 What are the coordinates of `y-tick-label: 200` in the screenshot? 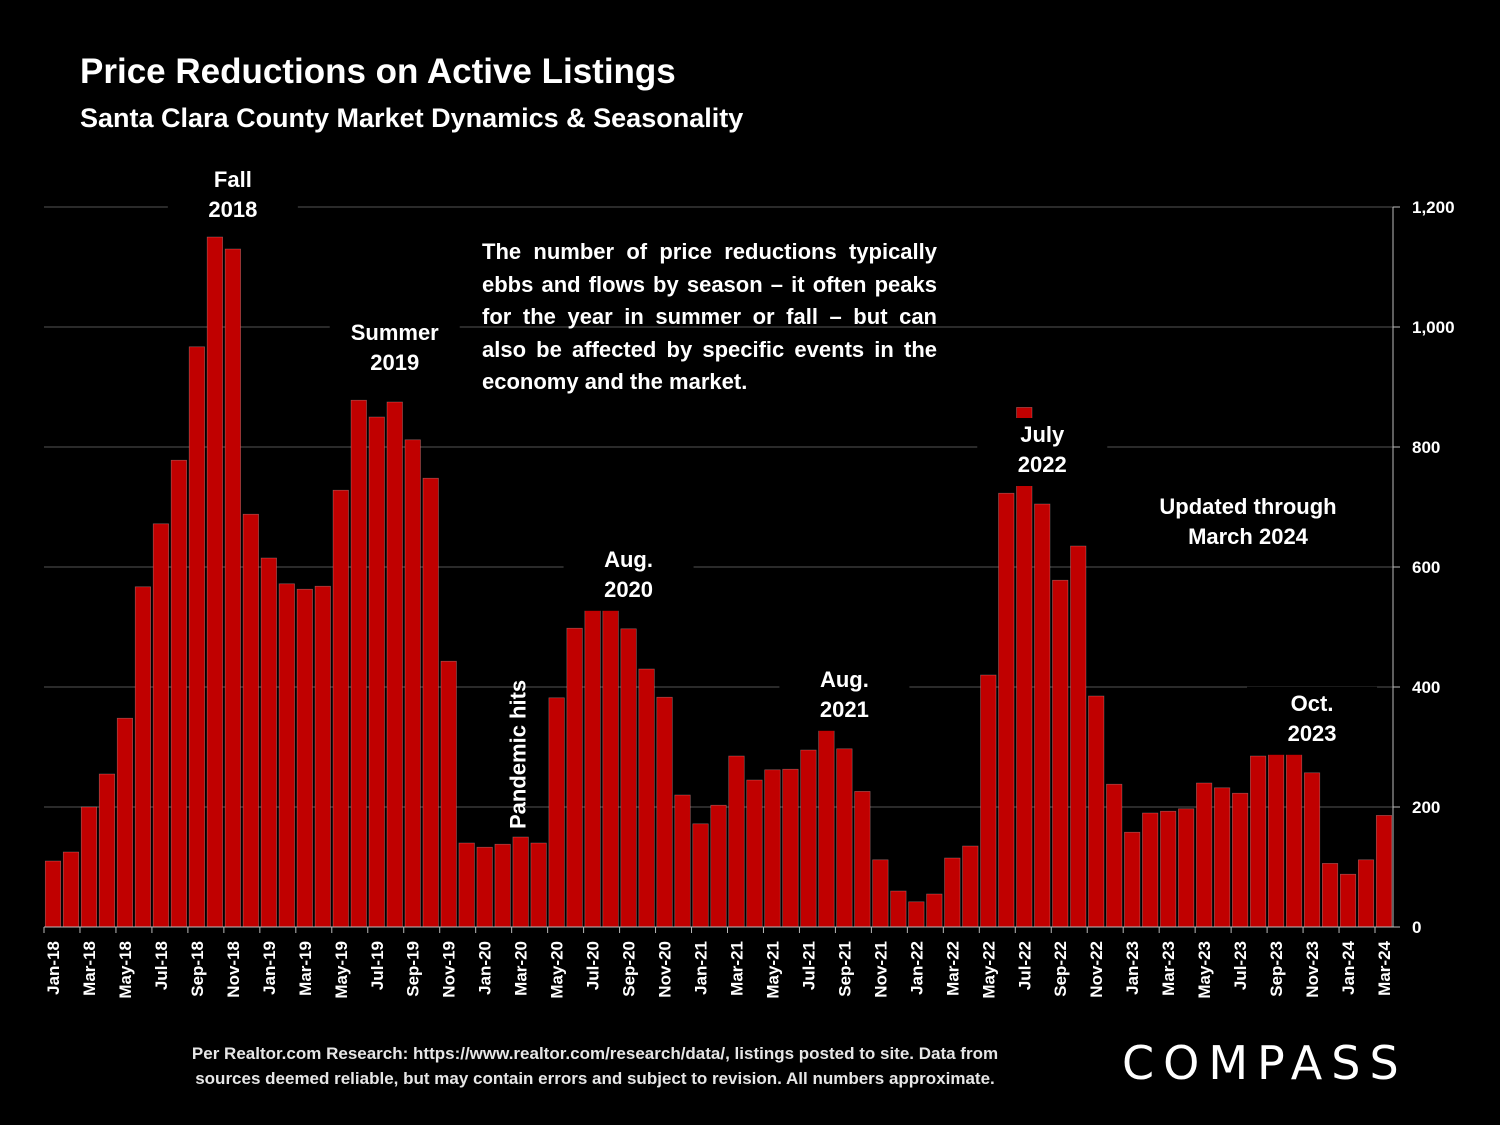 It's located at (1426, 807).